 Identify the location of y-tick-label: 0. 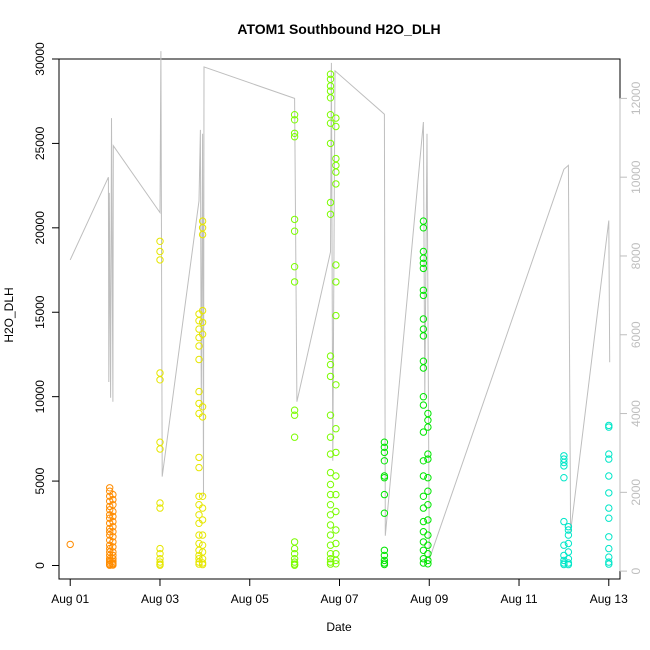
(40, 565).